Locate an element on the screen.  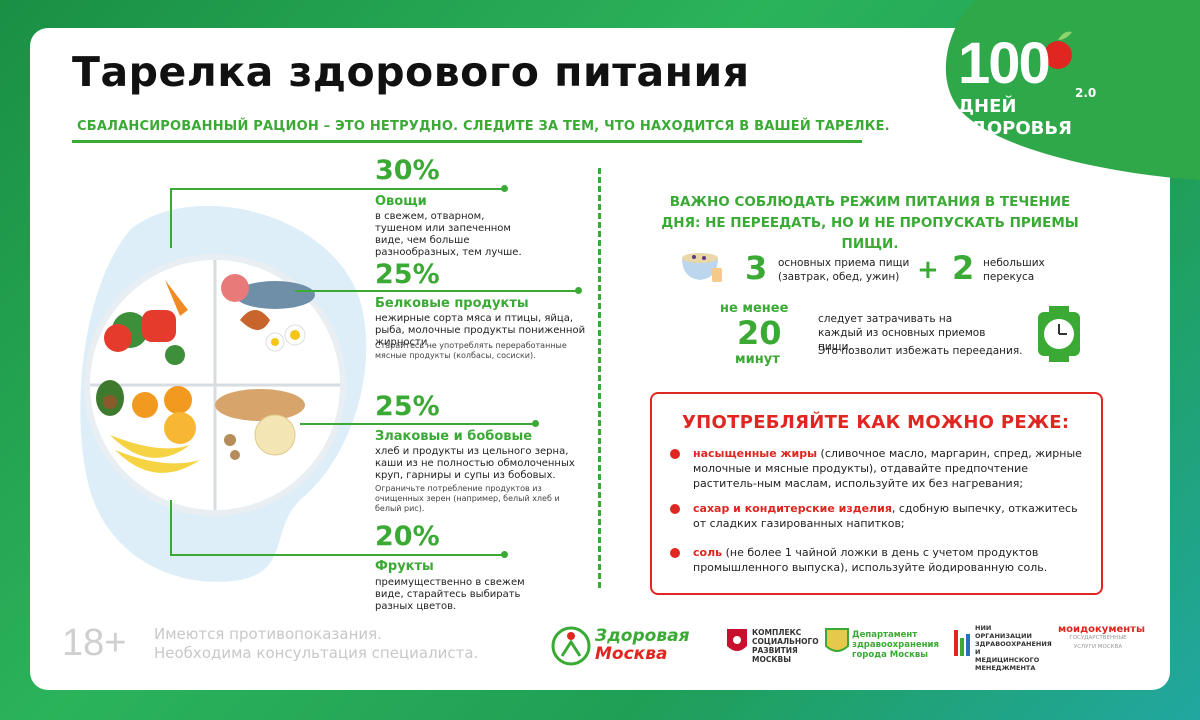
fruits-icon is located at coordinates (148, 426).